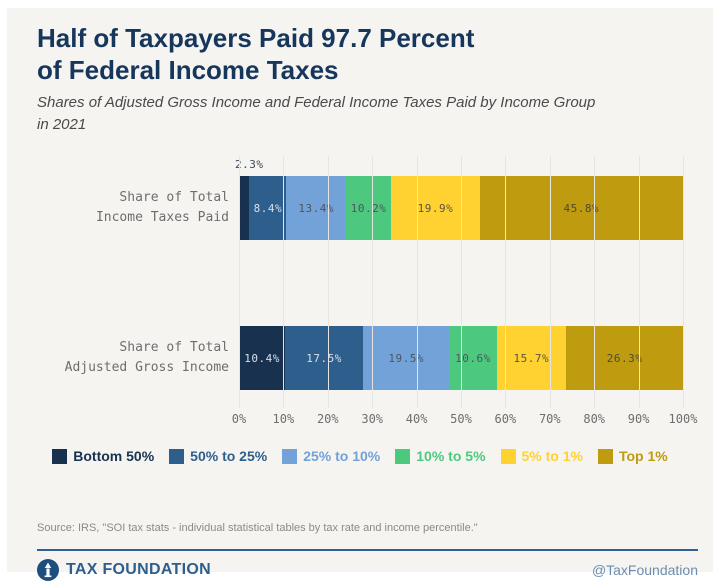 Image resolution: width=720 pixels, height=581 pixels. What do you see at coordinates (239, 419) in the screenshot?
I see `x-axis-tick-0: 0%` at bounding box center [239, 419].